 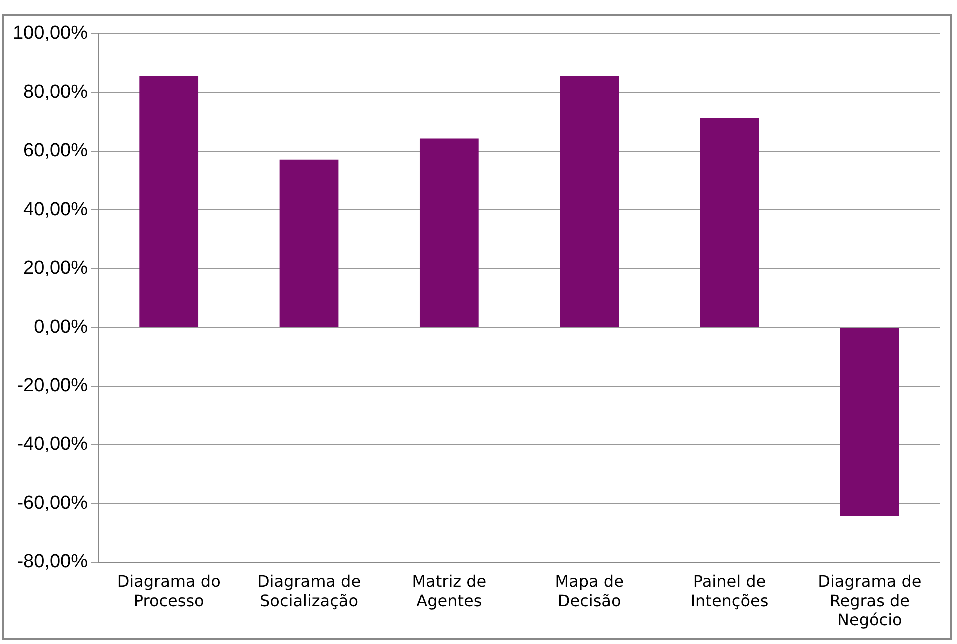 What do you see at coordinates (52, 562) in the screenshot?
I see `y-tick-label: -80,00%` at bounding box center [52, 562].